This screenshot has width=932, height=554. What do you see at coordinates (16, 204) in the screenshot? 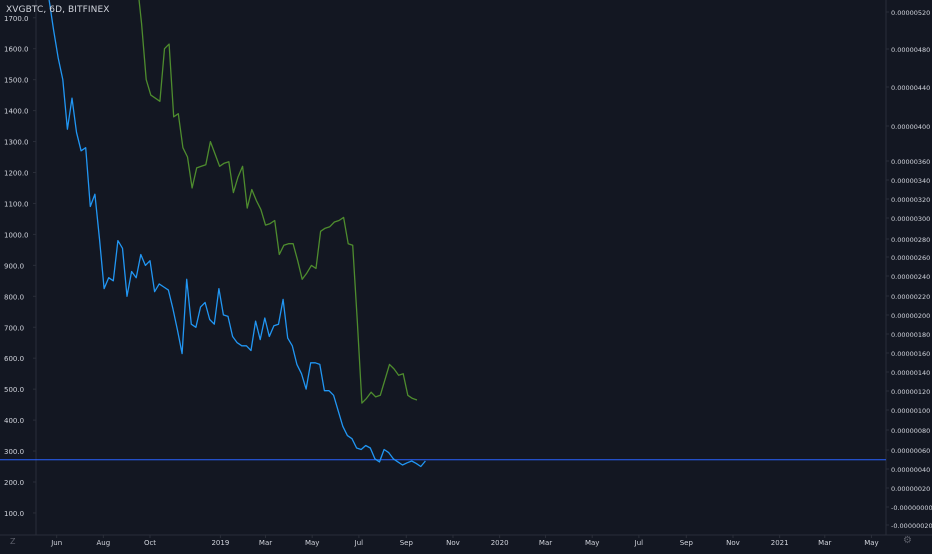
I see `left-axis-tick-label: 1100.0` at bounding box center [16, 204].